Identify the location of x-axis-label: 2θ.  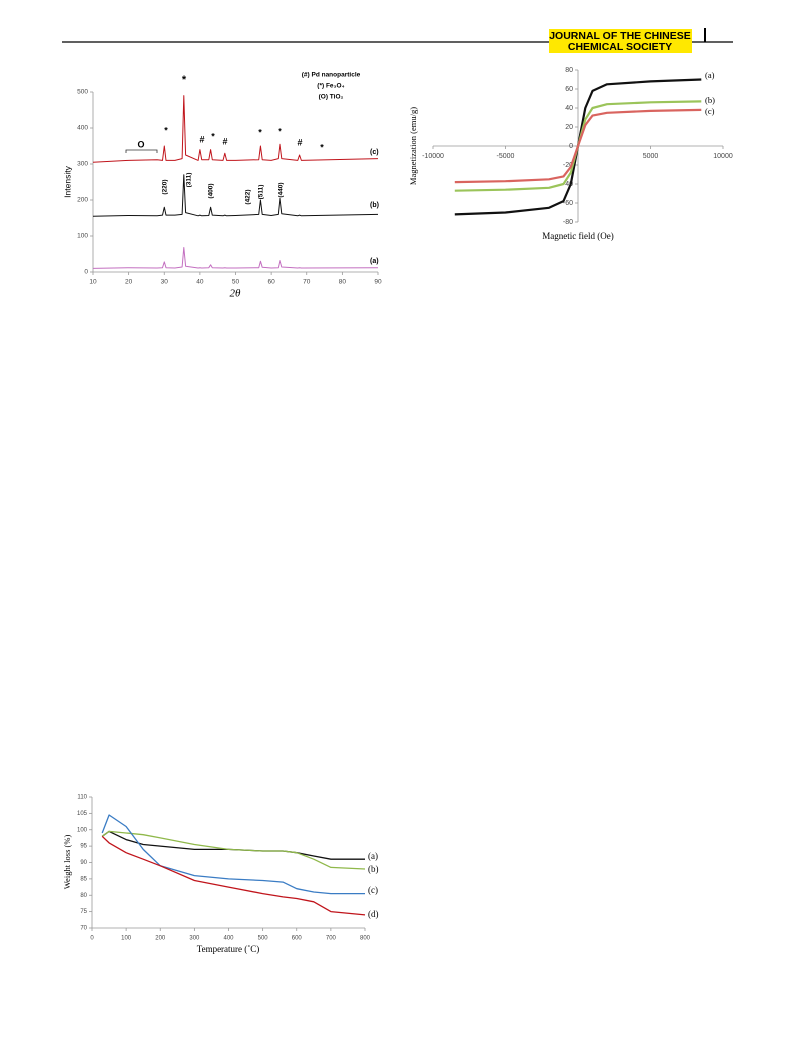
(236, 294).